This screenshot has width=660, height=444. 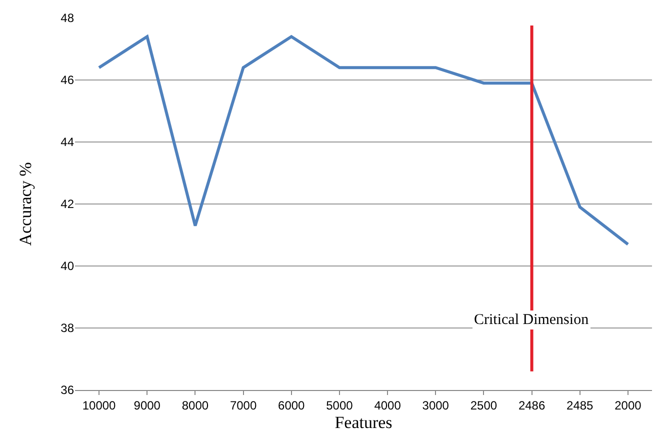 I want to click on x-tick-label: 3000, so click(x=436, y=405).